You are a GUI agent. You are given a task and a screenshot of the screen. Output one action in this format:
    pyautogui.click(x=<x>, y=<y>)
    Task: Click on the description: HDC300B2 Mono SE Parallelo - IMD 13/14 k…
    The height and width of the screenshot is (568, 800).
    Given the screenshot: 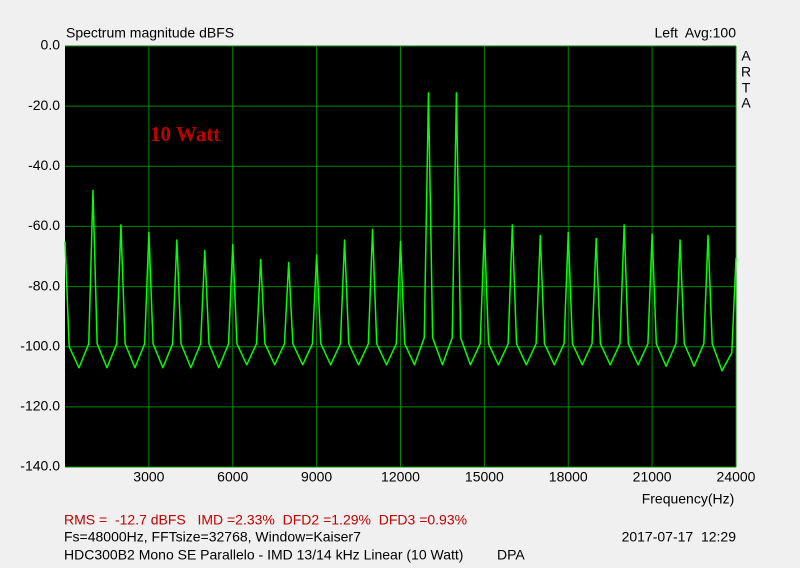 What is the action you would take?
    pyautogui.click(x=263, y=555)
    